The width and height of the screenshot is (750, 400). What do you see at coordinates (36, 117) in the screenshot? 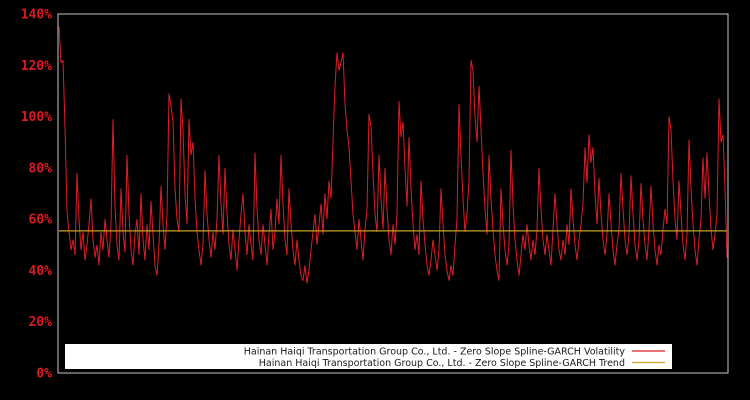
I see `y-tick-label: 100%` at bounding box center [36, 117].